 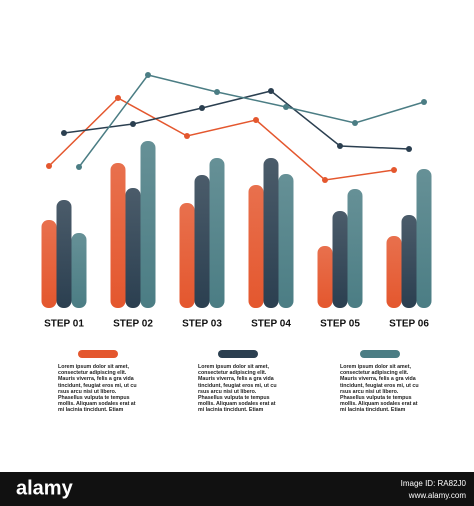 What do you see at coordinates (340, 324) in the screenshot?
I see `x-tick-label: STEP 05` at bounding box center [340, 324].